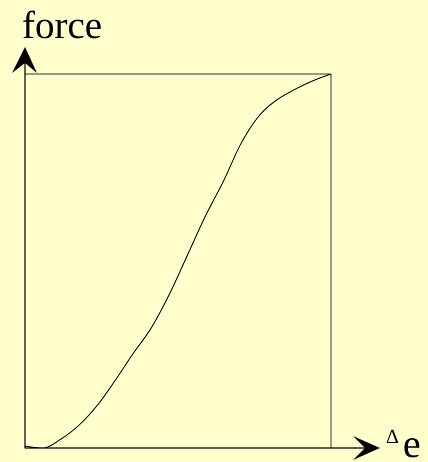 The width and height of the screenshot is (428, 462). I want to click on x-axis-title: $^{Δ}$e, so click(403, 441).